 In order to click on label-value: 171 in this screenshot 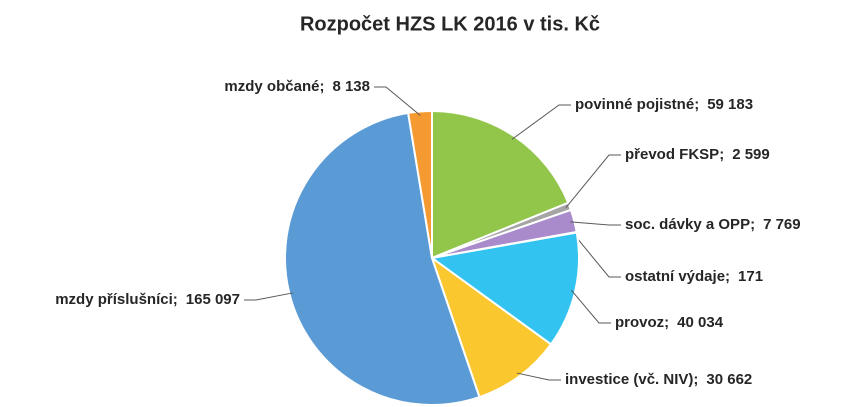, I will do `click(750, 276)`.